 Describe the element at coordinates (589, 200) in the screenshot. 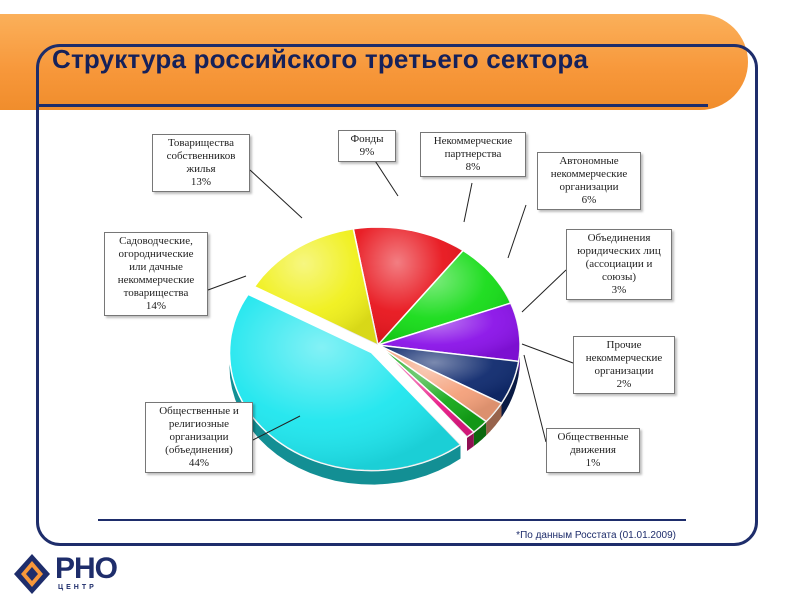

I see `slice-label-line: 6%` at that location.